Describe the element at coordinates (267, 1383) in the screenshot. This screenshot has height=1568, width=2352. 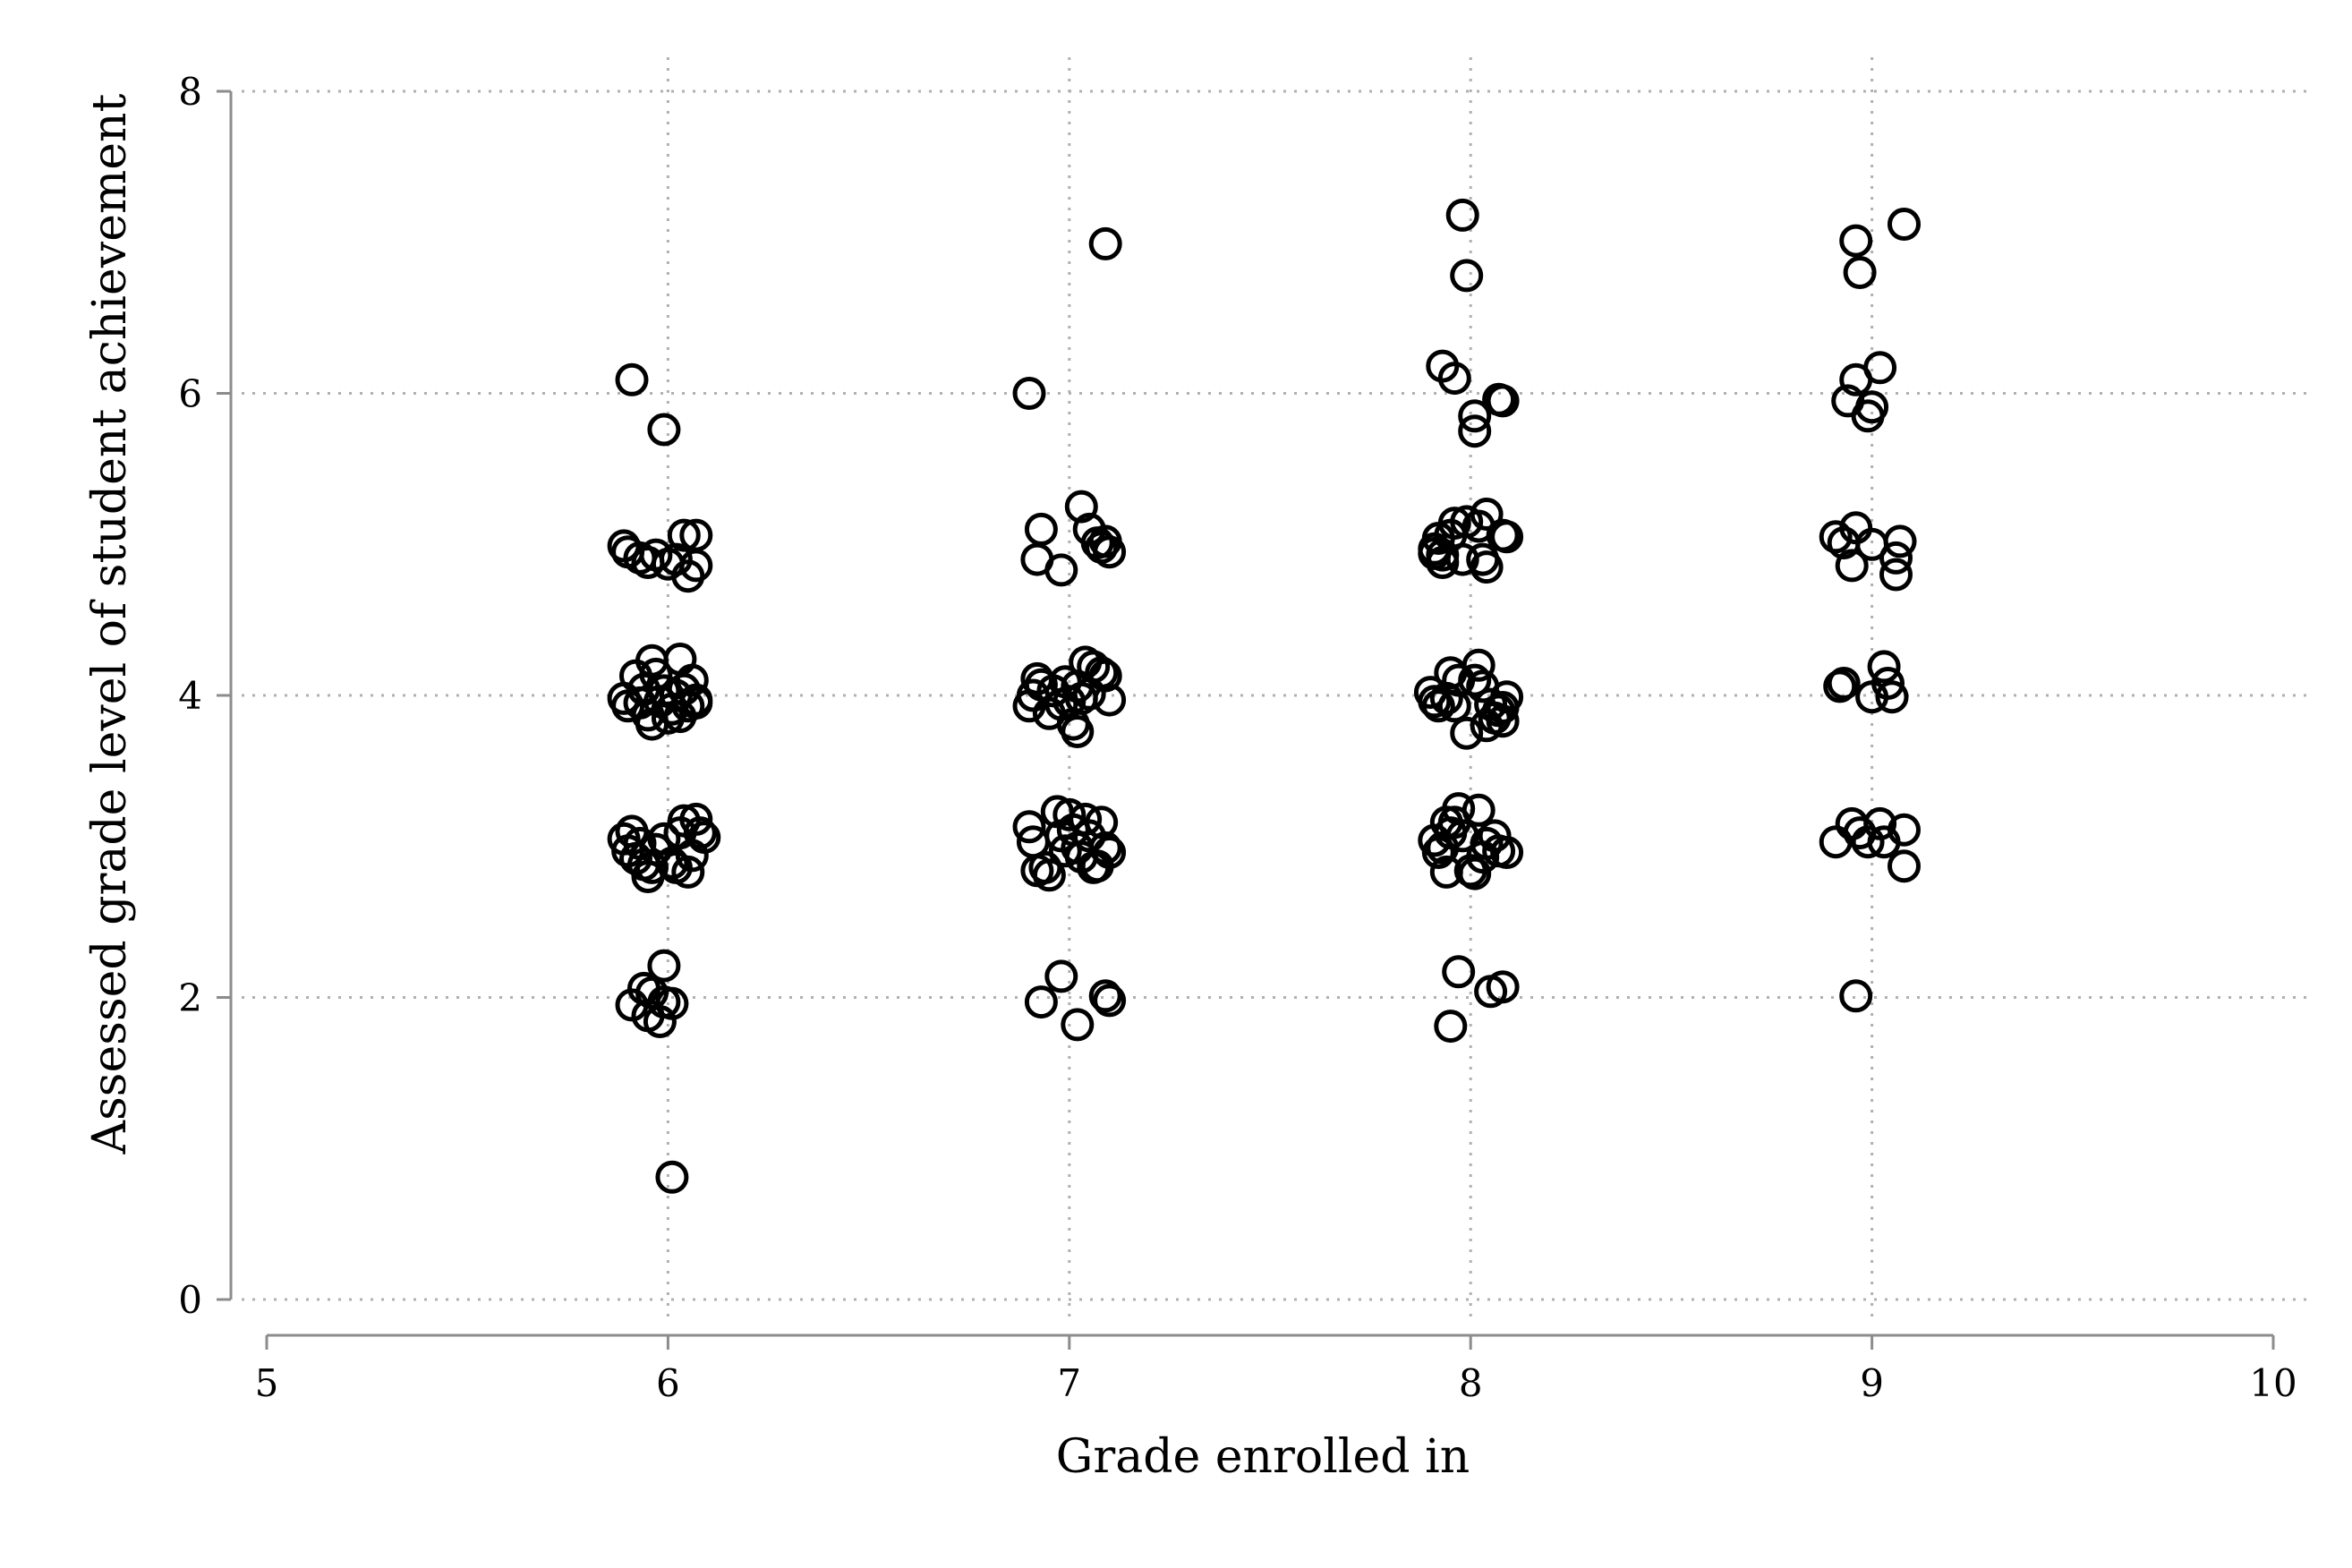
I see `x-tick-label: 5` at that location.